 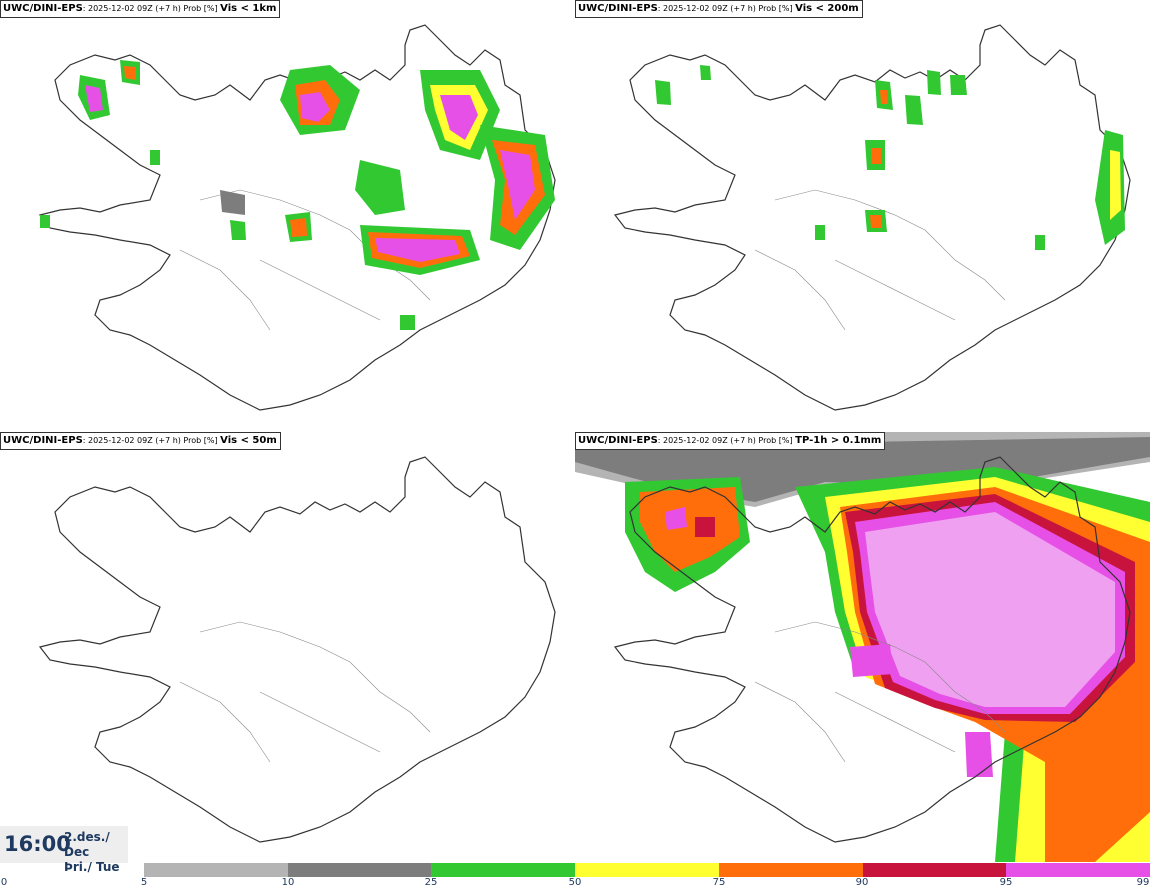 I want to click on valid-date-line1: 2.des./ Dec, so click(x=87, y=844).